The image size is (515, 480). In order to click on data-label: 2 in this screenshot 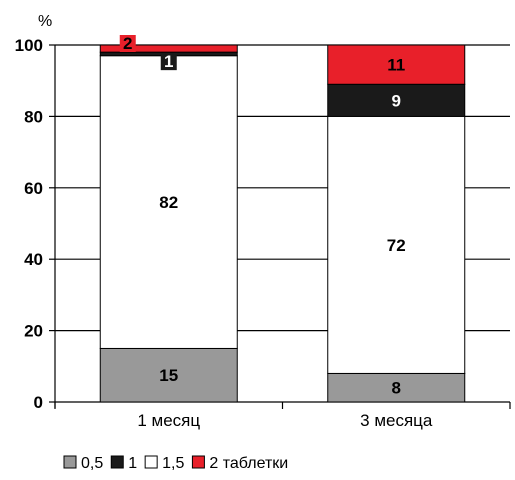, I will do `click(127, 43)`.